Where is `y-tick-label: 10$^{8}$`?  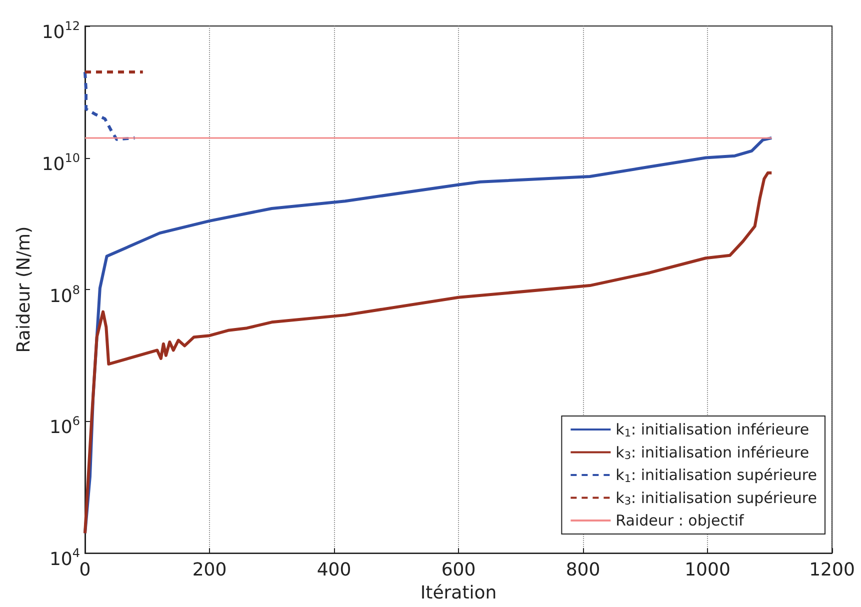 y-tick-label: 10$^{8}$ is located at coordinates (64, 295).